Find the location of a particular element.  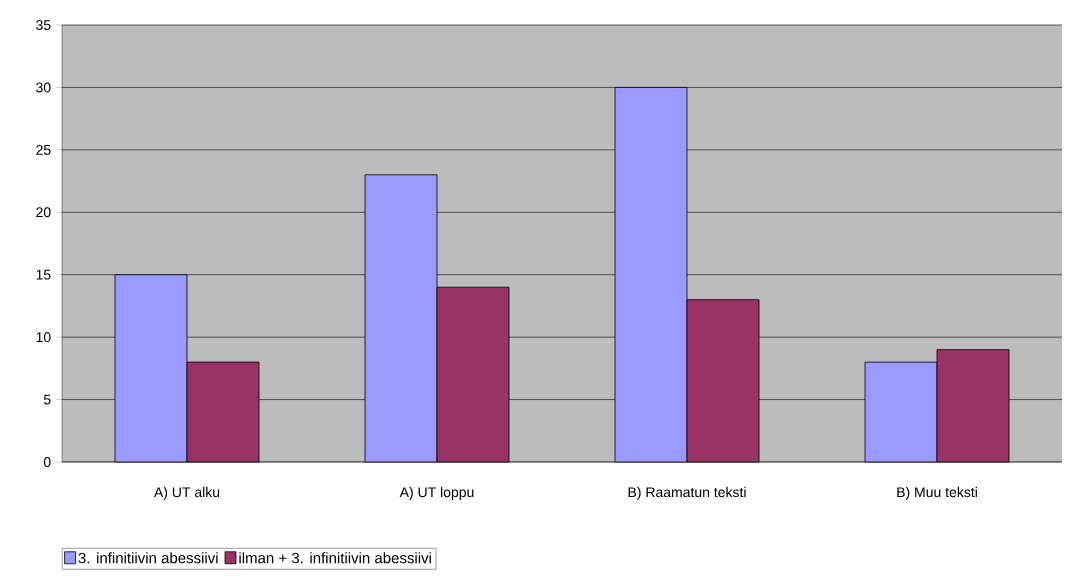

x-tick-label: A) UT loppu is located at coordinates (436, 493).